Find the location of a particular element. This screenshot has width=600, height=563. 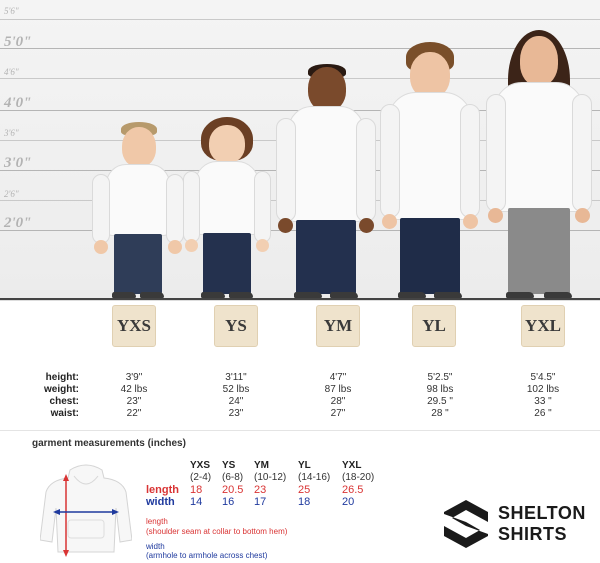

logo-text: SHIRTS is located at coordinates (533, 534).